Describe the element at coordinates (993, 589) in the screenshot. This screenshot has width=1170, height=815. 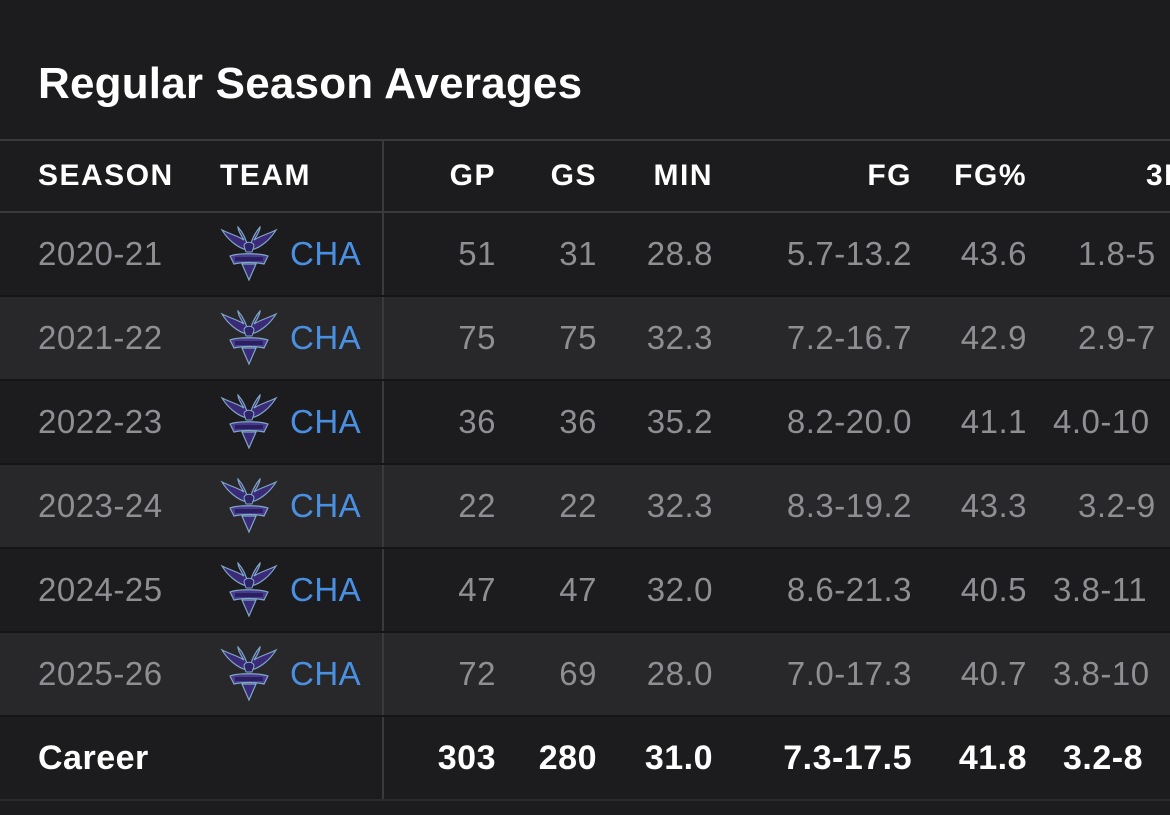
I see `fg-pct-cell: 40.5` at that location.